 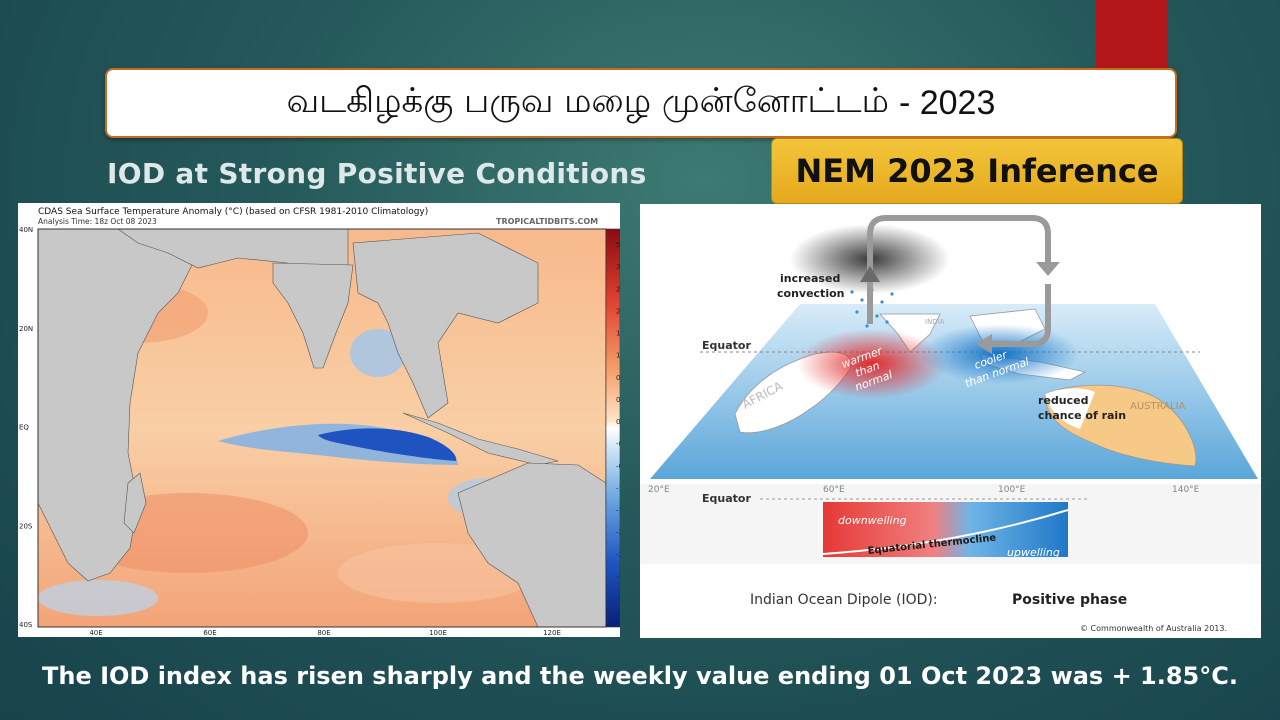 I want to click on cool-pool, so click(x=1000, y=354).